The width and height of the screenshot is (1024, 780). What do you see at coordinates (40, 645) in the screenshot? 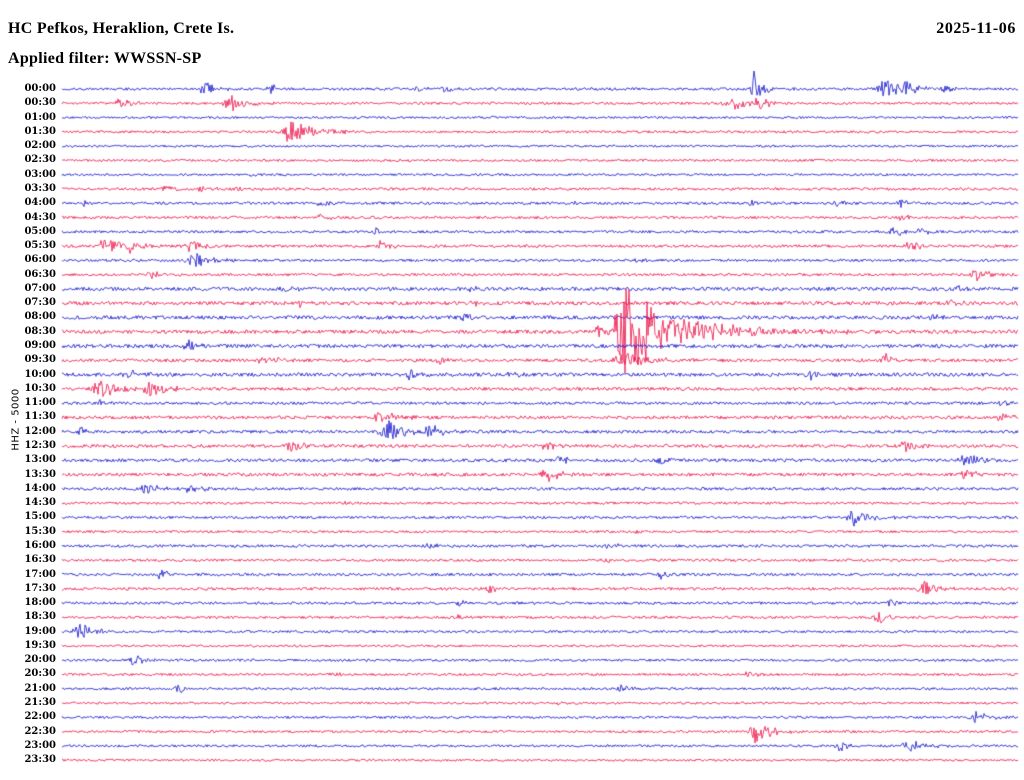
I see `time-label: 19:30` at bounding box center [40, 645].